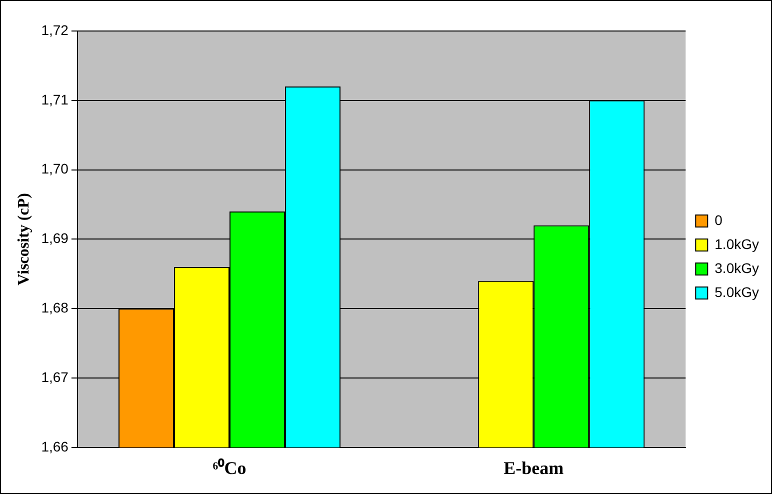 This screenshot has height=494, width=772. What do you see at coordinates (737, 268) in the screenshot?
I see `legend-label: 3.0kGy` at bounding box center [737, 268].